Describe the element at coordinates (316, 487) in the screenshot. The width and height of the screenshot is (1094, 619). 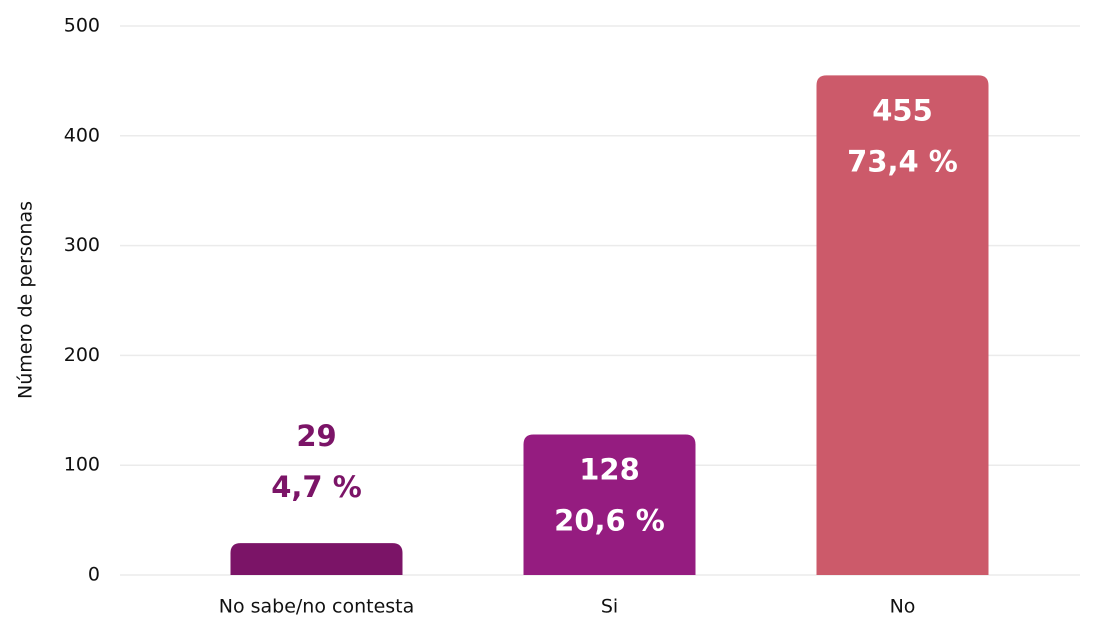
I see `percent-label: 4,7 %` at that location.